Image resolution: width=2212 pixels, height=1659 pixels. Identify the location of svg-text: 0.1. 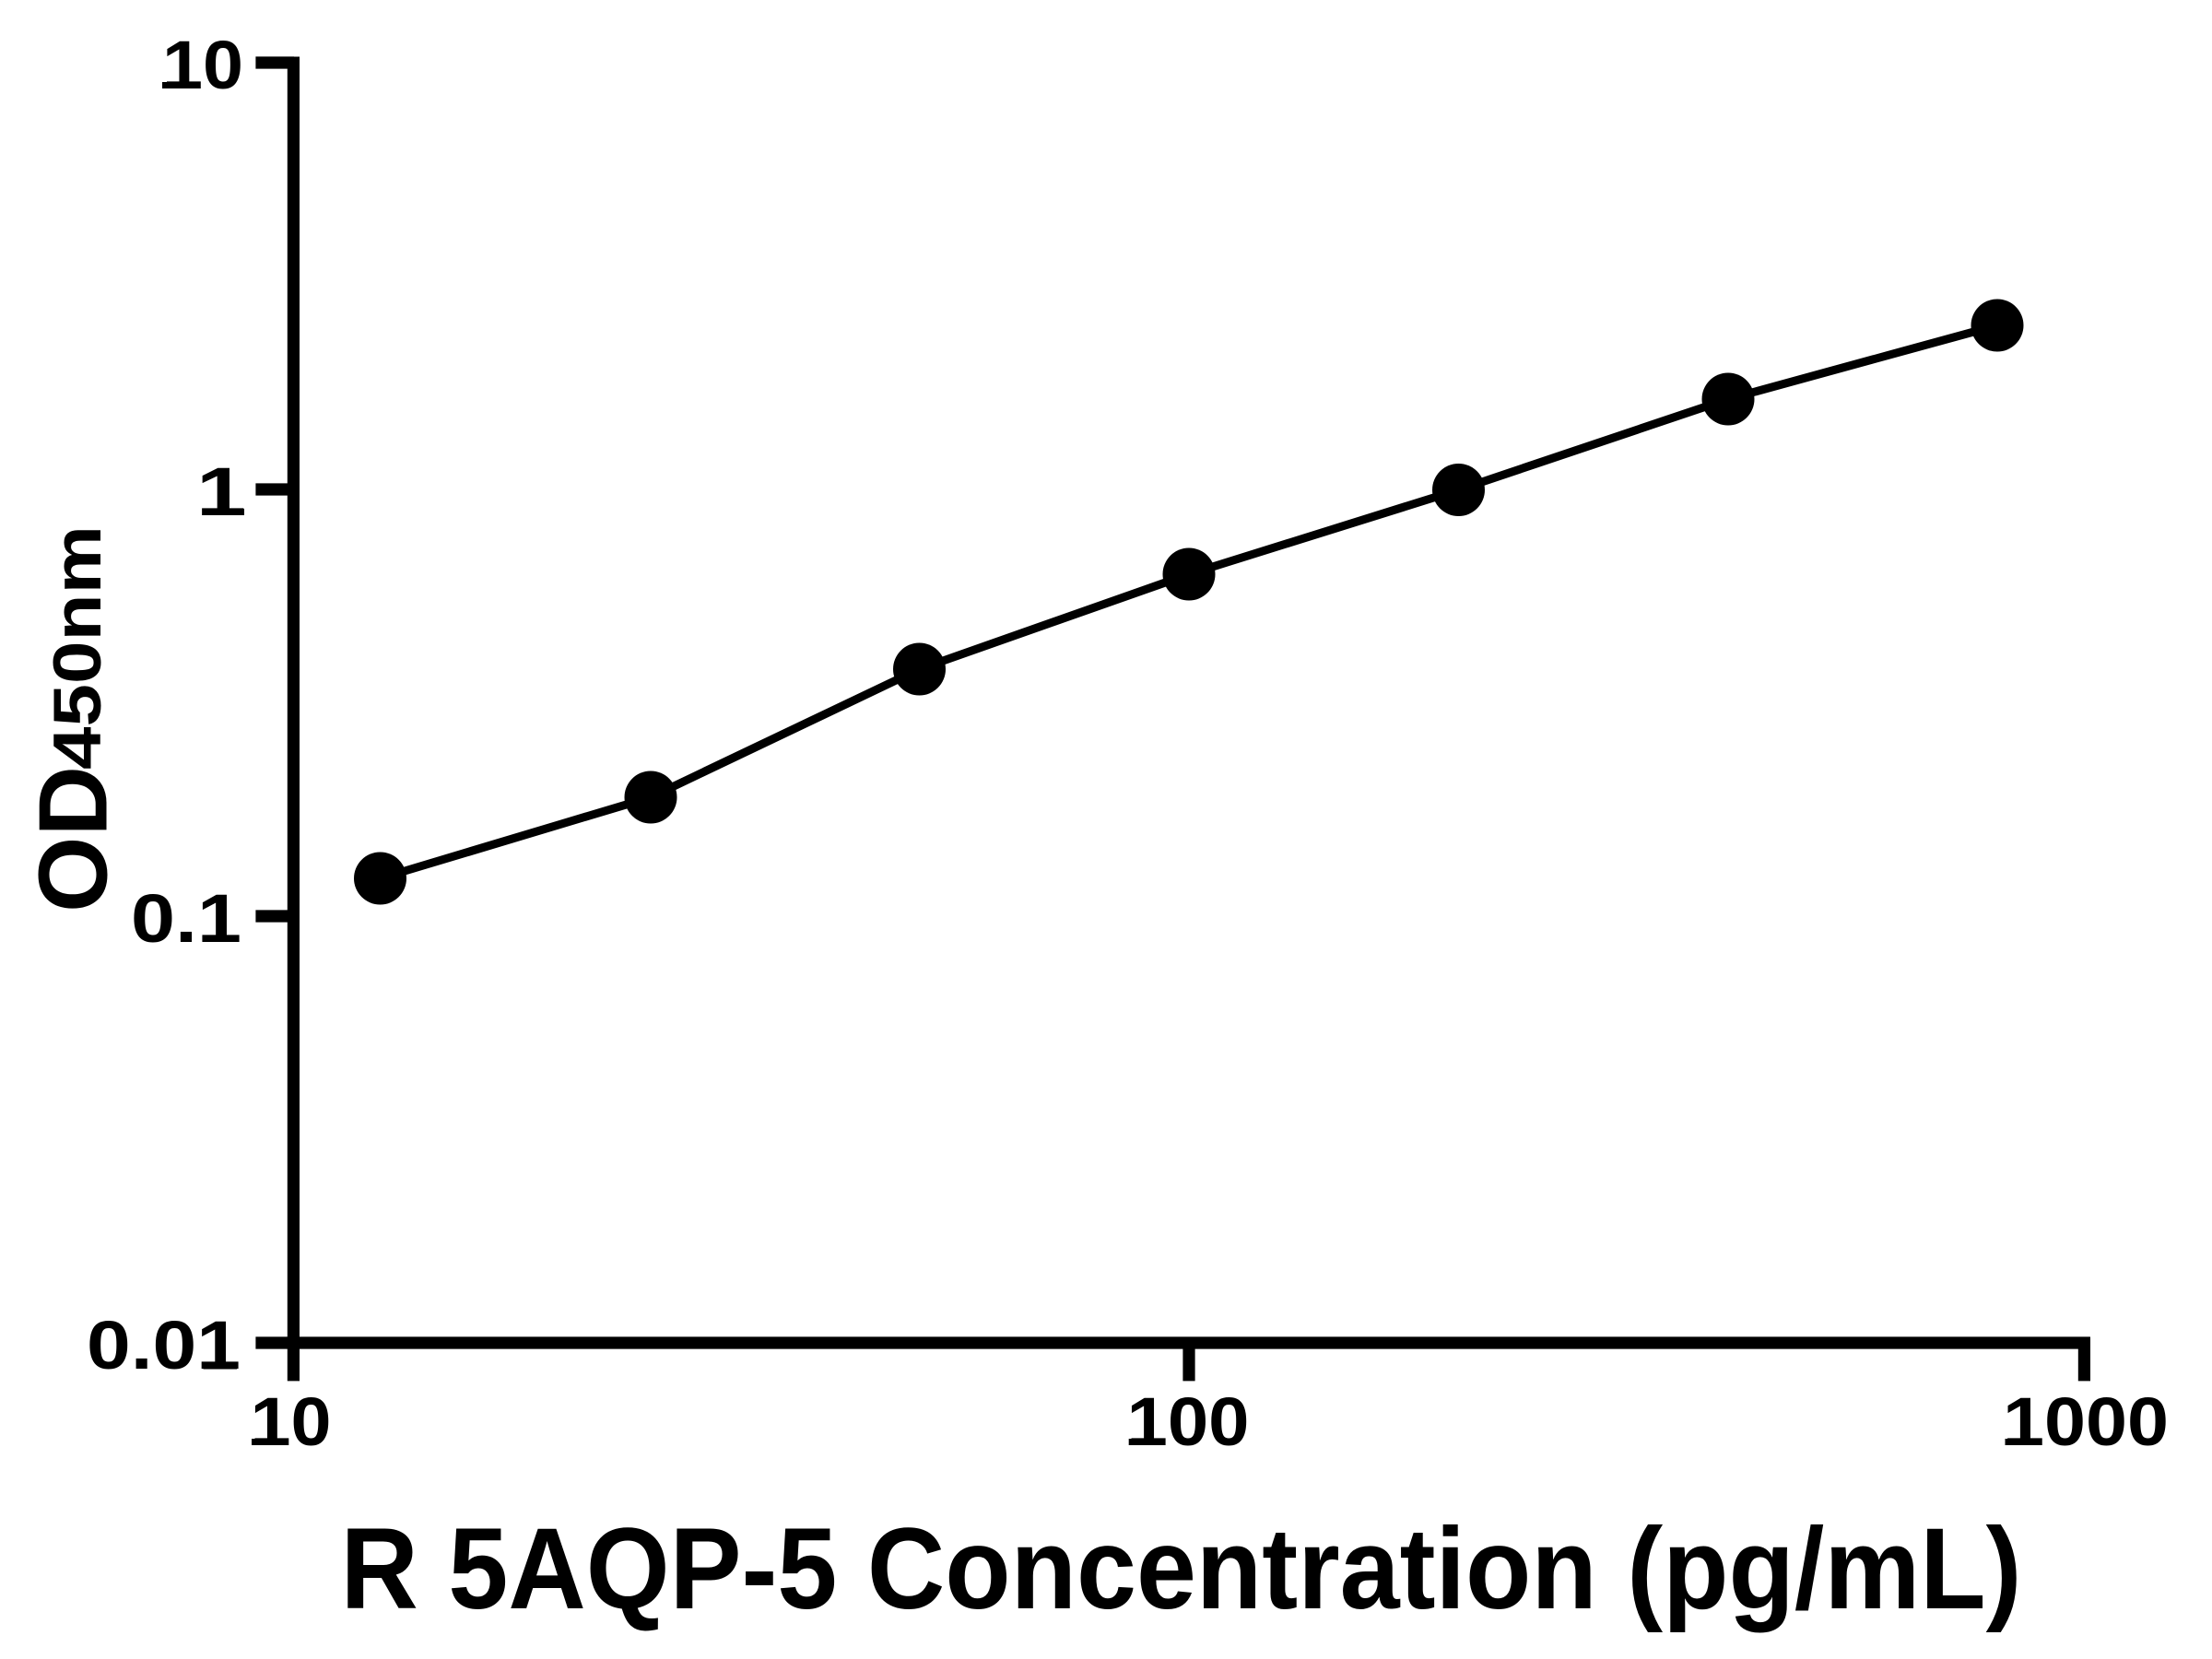
(186, 918).